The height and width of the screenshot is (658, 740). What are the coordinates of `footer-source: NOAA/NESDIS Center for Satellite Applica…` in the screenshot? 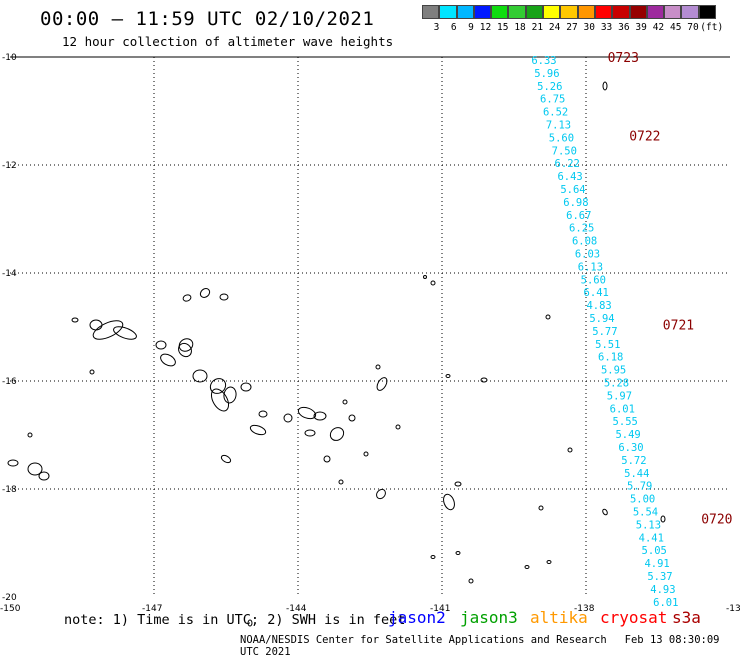 It's located at (423, 640).